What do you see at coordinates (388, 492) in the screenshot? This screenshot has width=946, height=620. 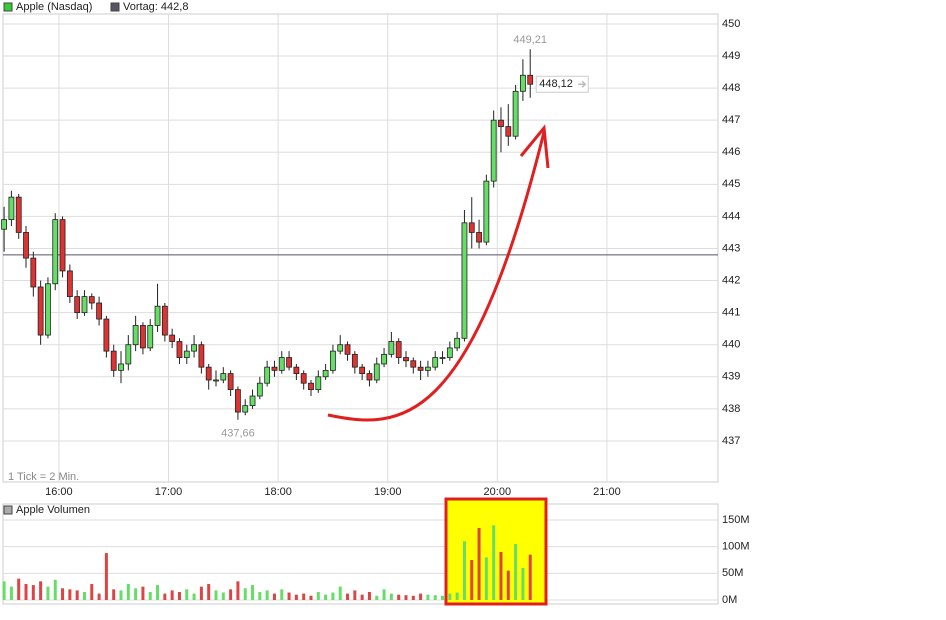 I see `x-tick-label: 19:00` at bounding box center [388, 492].